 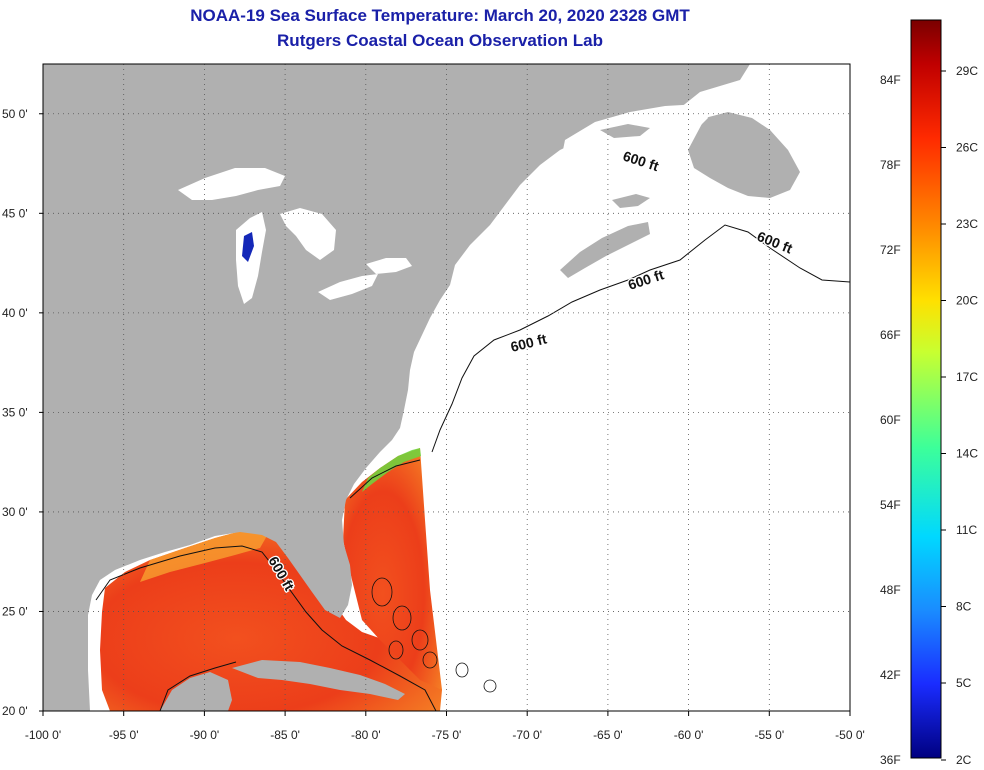 I want to click on lon-tick-label: -50 0', so click(x=850, y=735).